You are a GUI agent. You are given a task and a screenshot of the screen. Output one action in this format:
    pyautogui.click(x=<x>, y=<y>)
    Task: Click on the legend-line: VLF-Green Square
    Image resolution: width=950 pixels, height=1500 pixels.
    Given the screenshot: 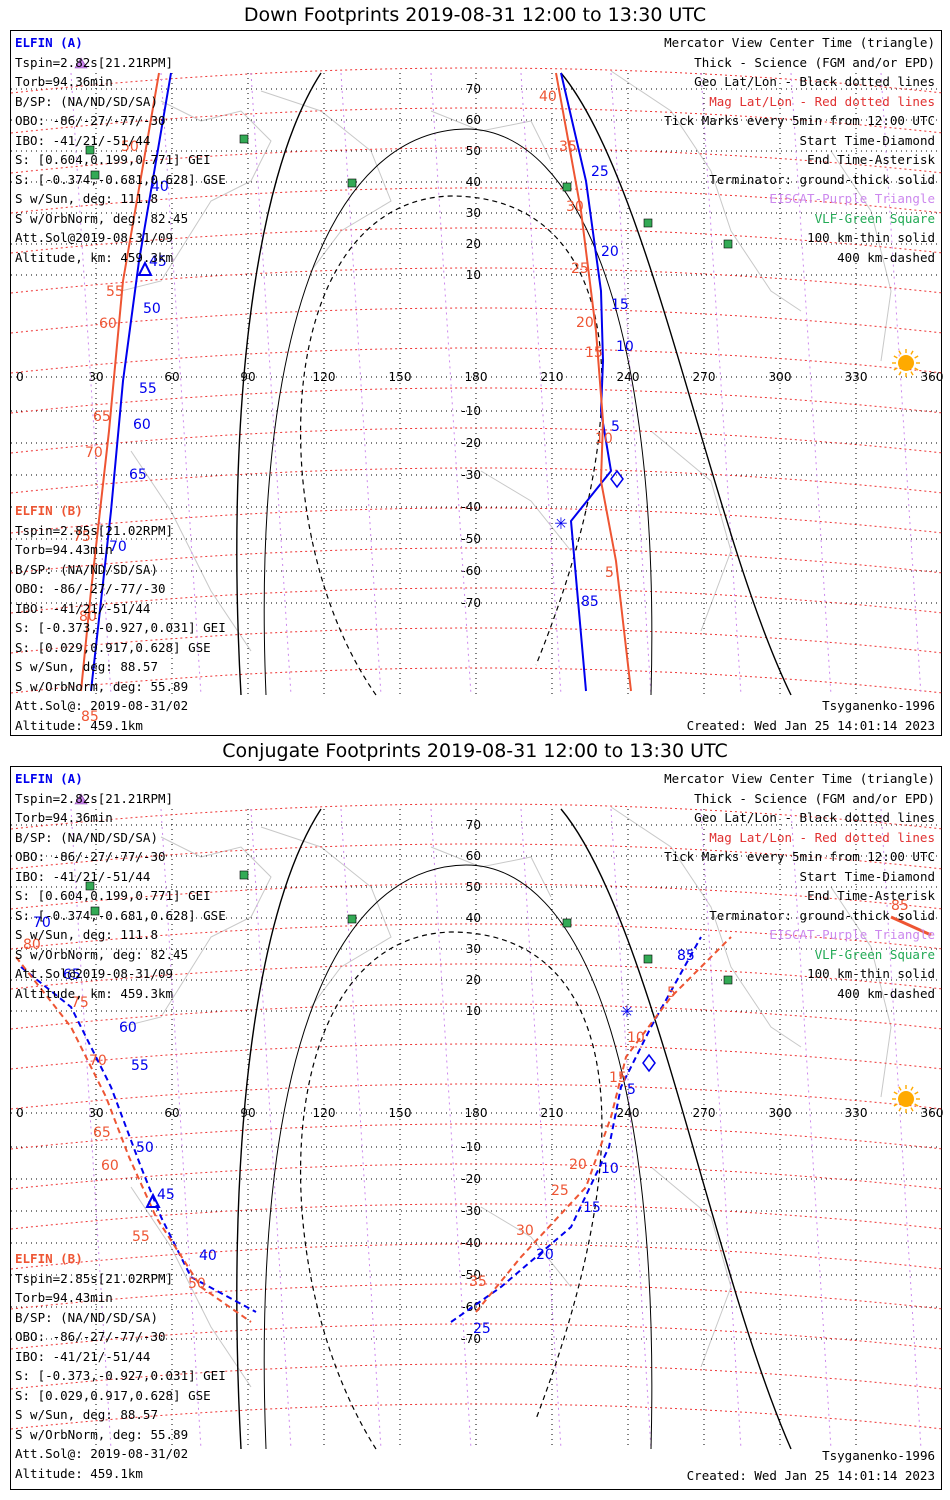 What is the action you would take?
    pyautogui.click(x=874, y=954)
    